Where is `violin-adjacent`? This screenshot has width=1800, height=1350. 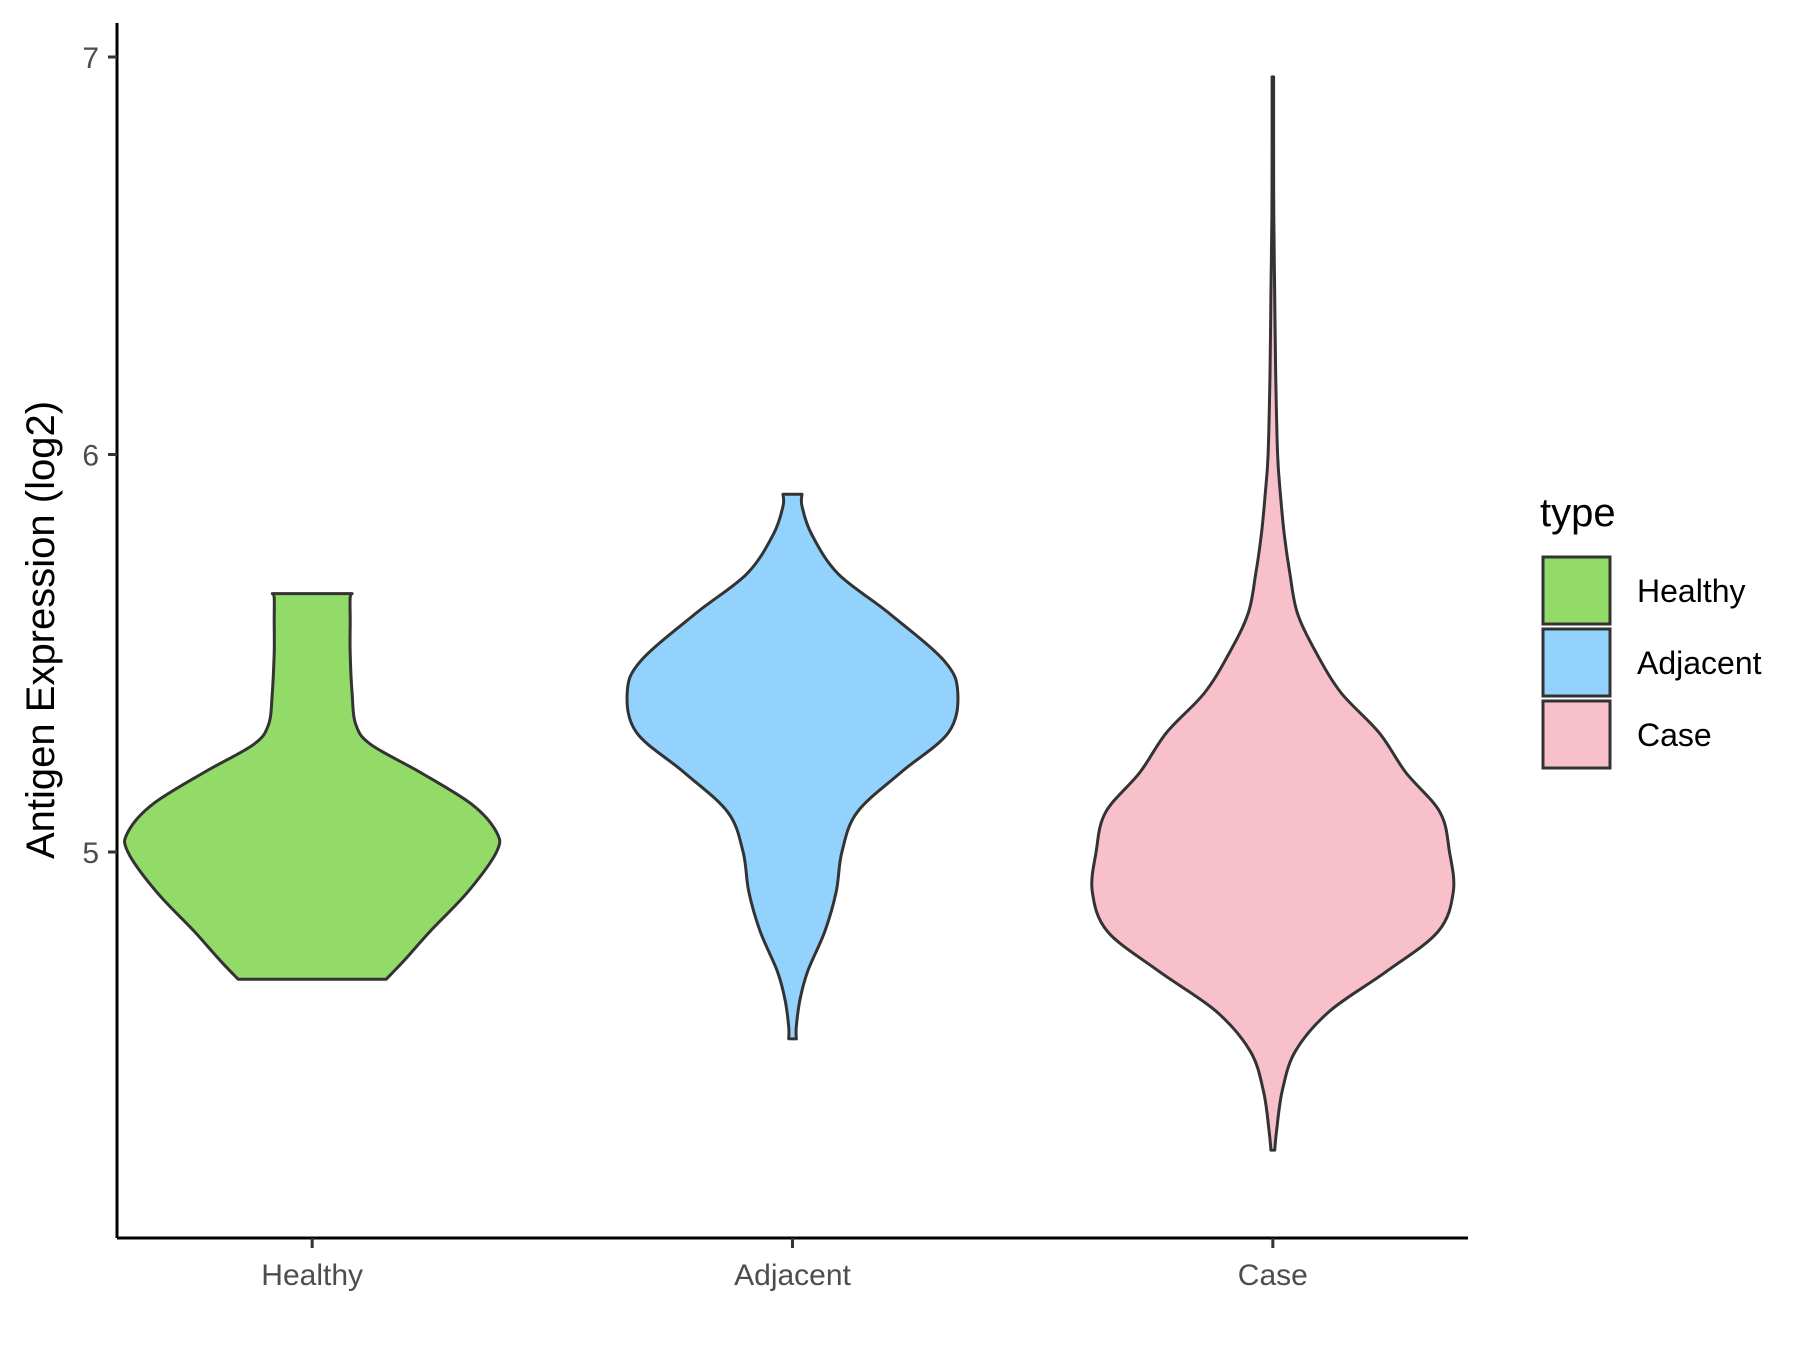 violin-adjacent is located at coordinates (792, 766).